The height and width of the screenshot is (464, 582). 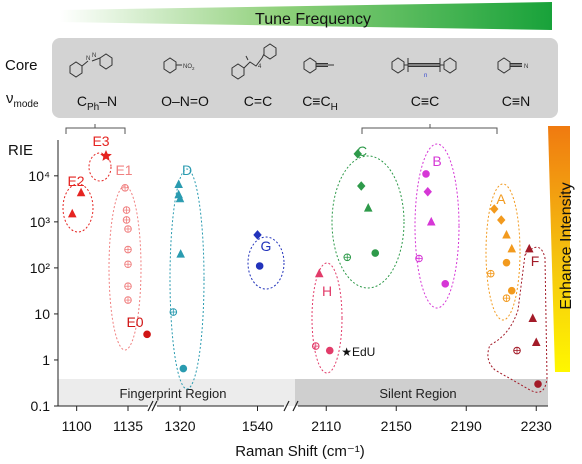 I want to click on y-tick-label: 1, so click(x=46, y=360).